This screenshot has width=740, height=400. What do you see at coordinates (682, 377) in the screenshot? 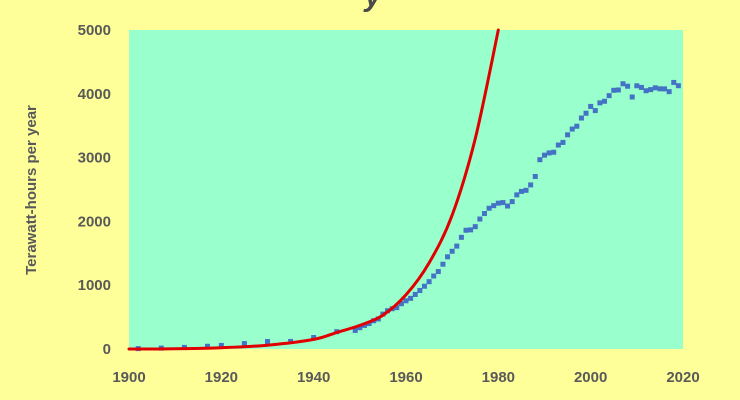
I see `x-tick-label: 2020` at bounding box center [682, 377].